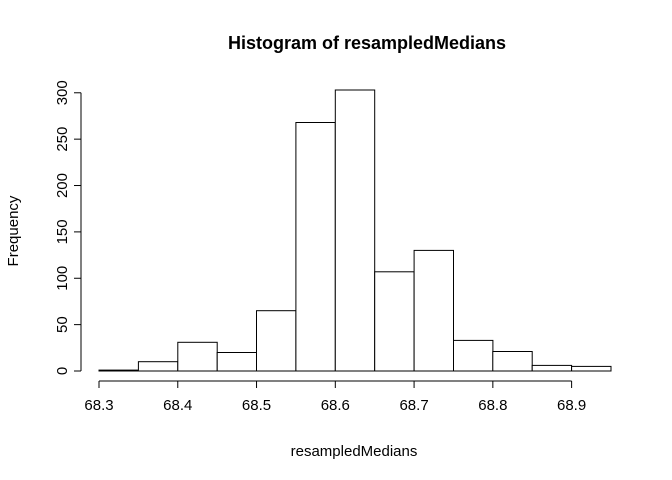  I want to click on chart-title: Histogram of resampledMedians, so click(367, 43).